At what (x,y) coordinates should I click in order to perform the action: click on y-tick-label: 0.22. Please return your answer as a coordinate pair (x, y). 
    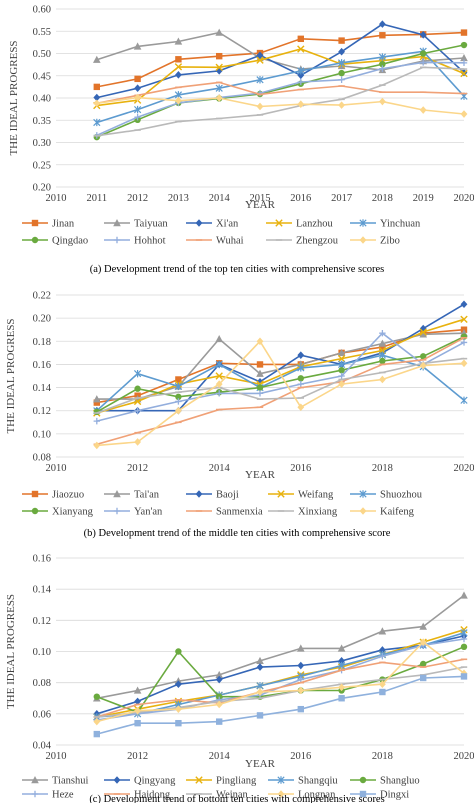
    Looking at the image, I should click on (42, 296).